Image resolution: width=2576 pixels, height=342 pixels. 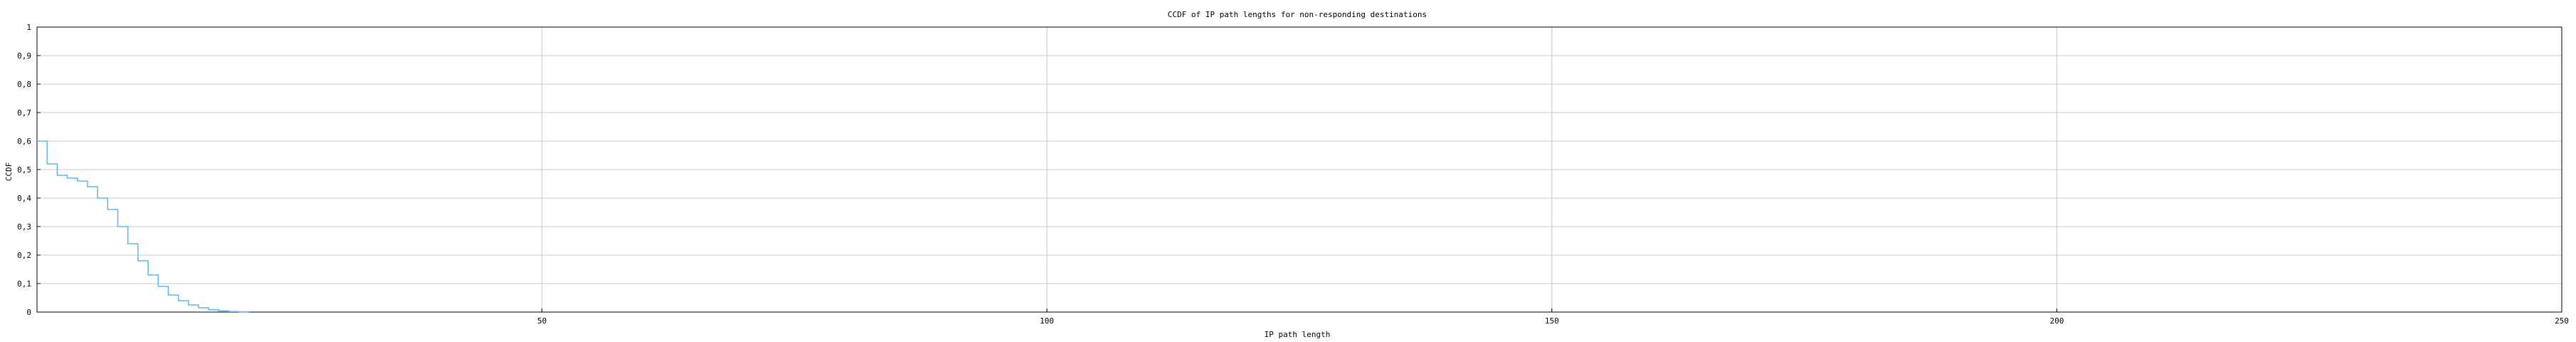 What do you see at coordinates (29, 312) in the screenshot?
I see `y-tick-label: 0` at bounding box center [29, 312].